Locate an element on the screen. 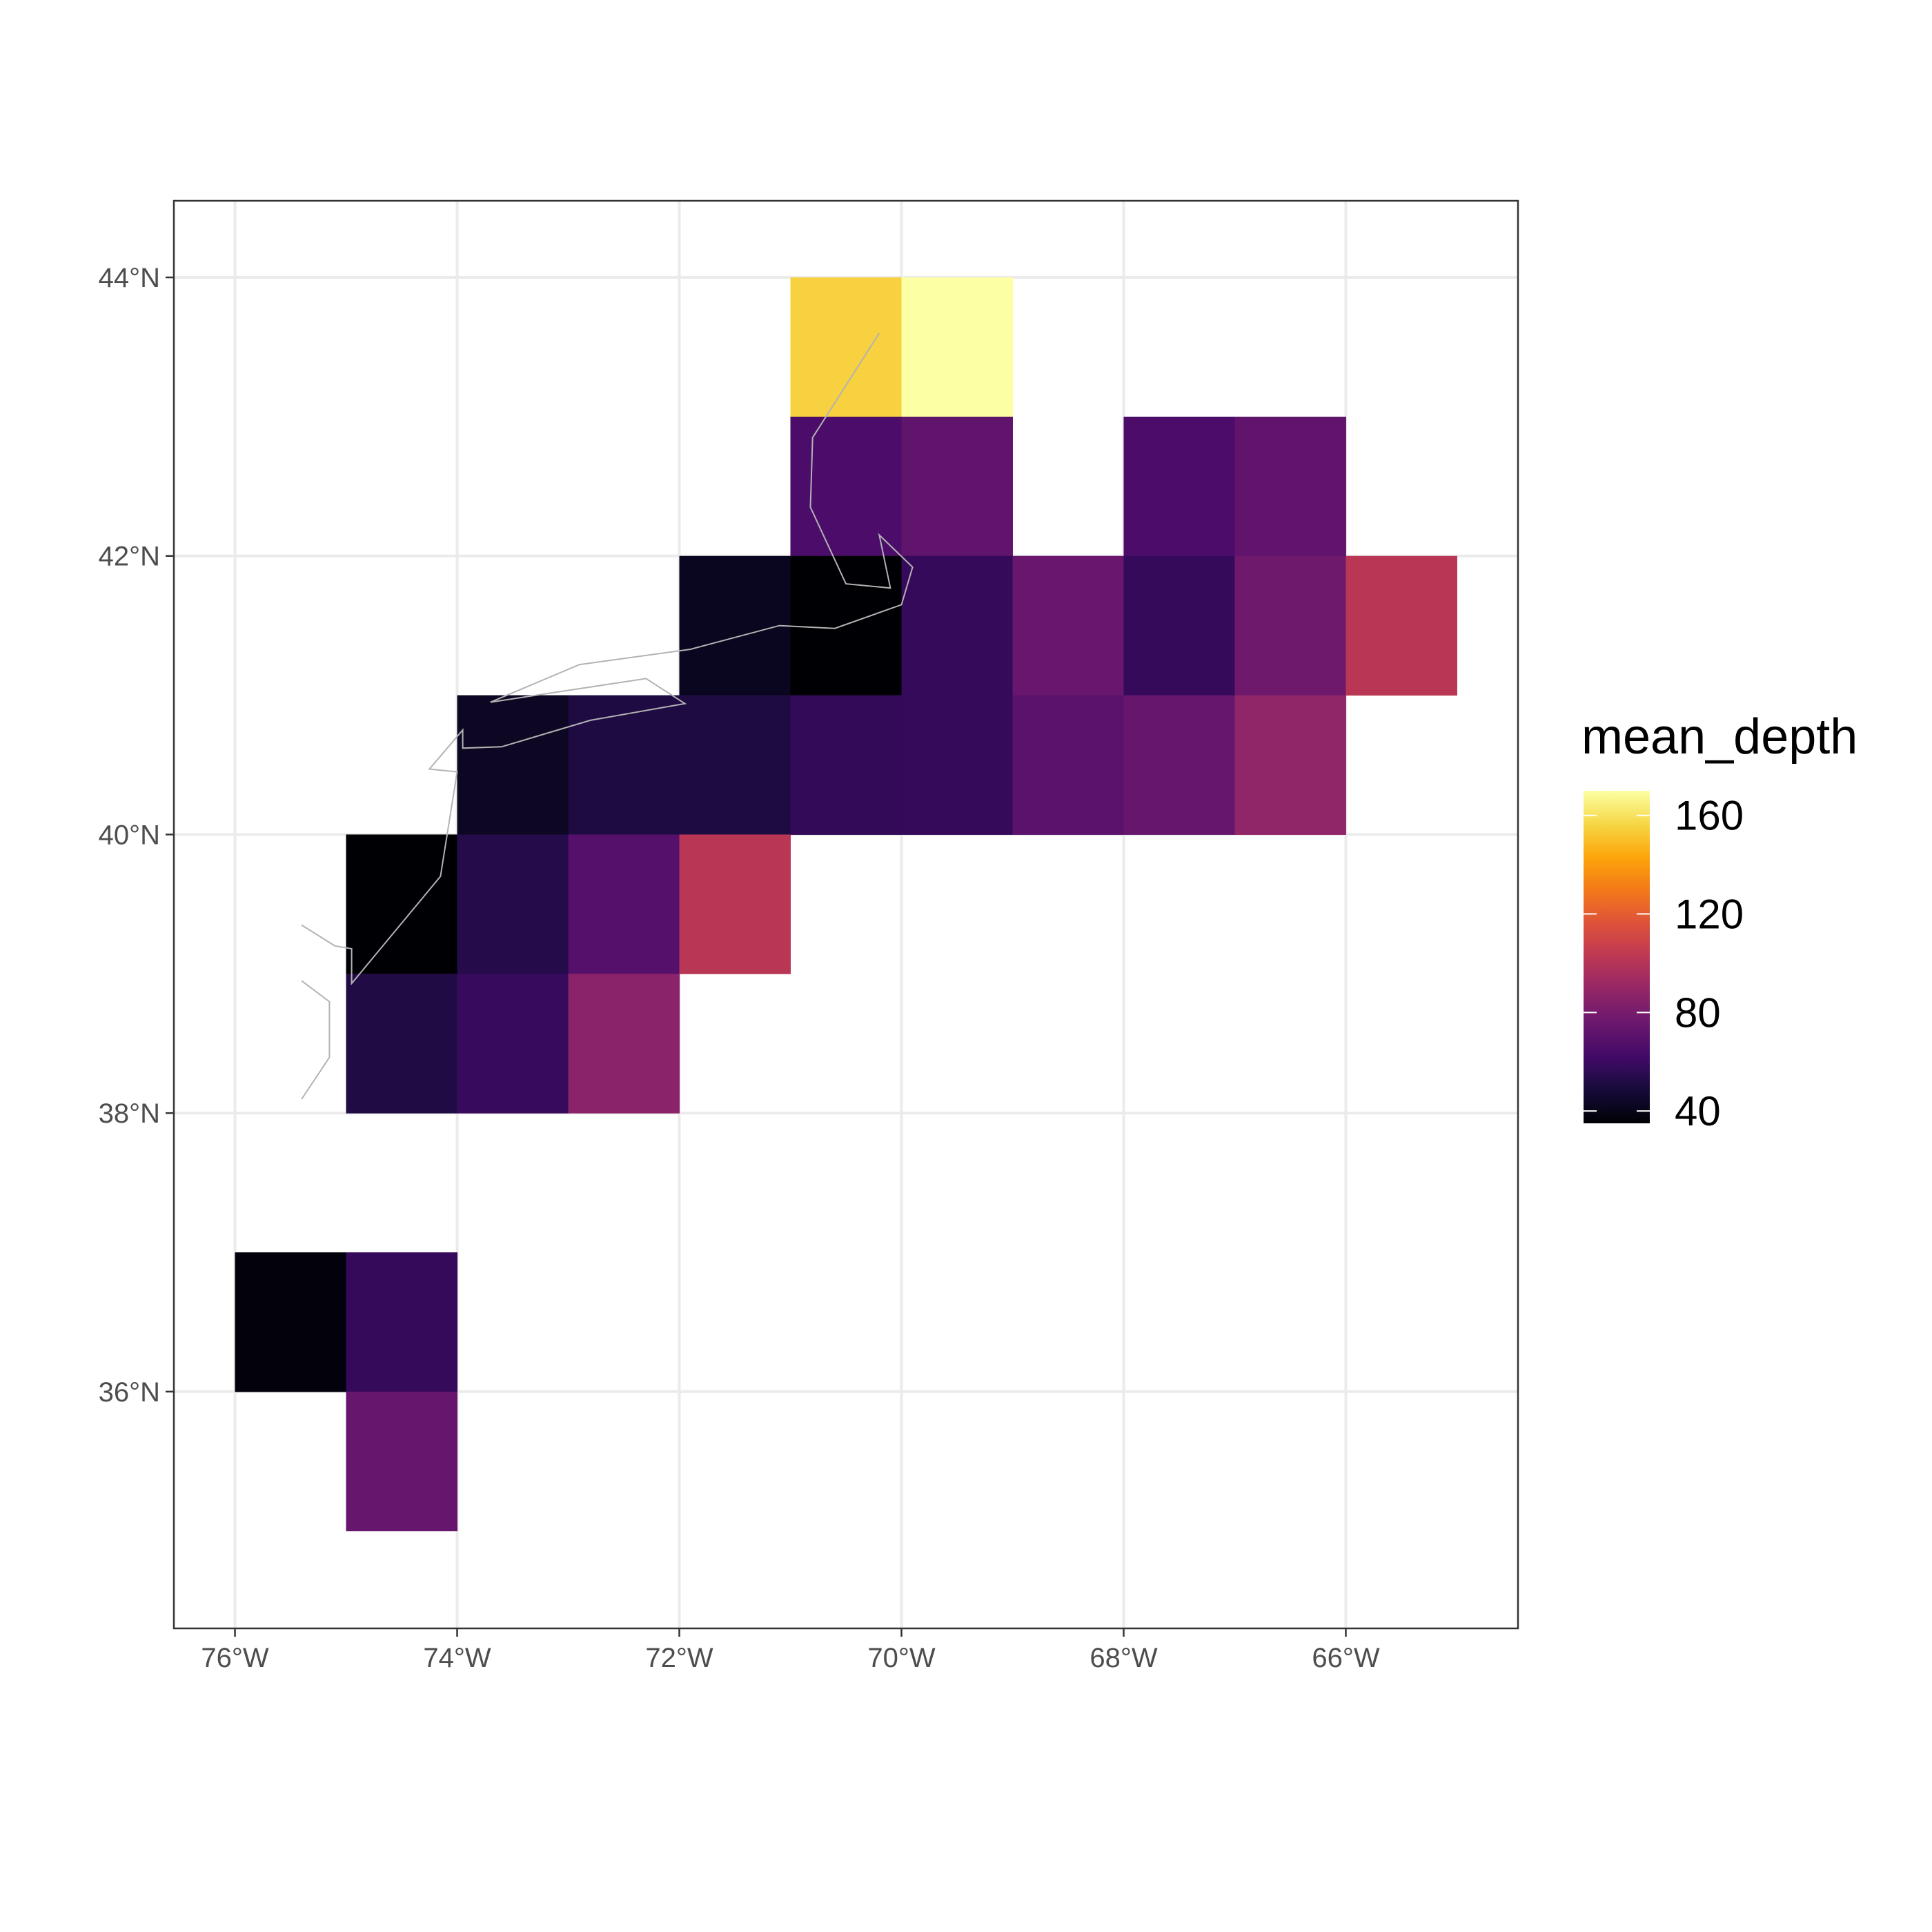  y-tick-label: 36°N is located at coordinates (129, 1392).